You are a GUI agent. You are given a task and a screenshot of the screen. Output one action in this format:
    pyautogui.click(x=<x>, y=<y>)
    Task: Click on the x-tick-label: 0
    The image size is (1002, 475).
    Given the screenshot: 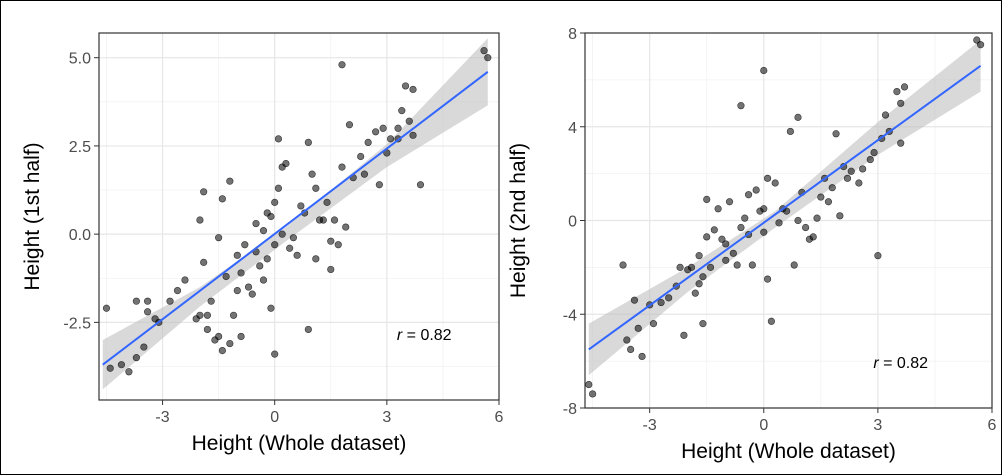 What is the action you would take?
    pyautogui.click(x=763, y=425)
    